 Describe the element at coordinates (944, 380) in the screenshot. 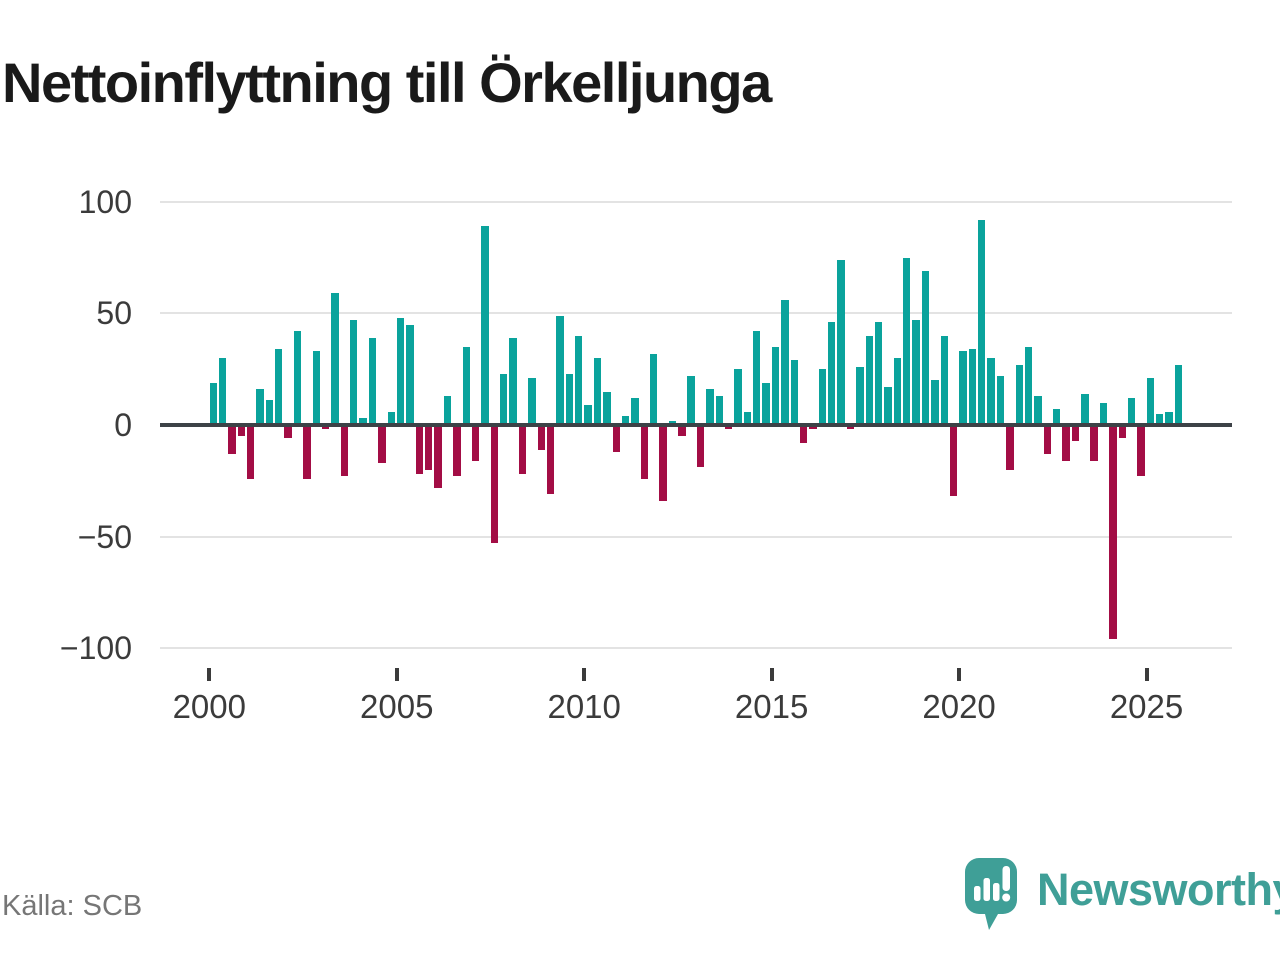

I see `bar-2019q3` at that location.